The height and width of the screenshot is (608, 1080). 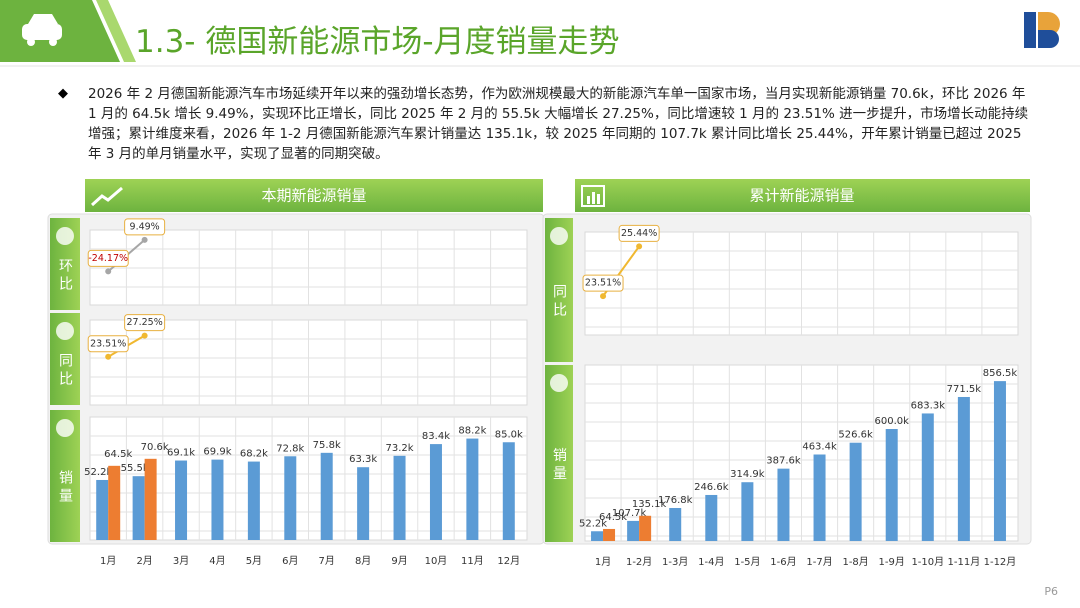 I want to click on bars-icon, so click(x=593, y=196).